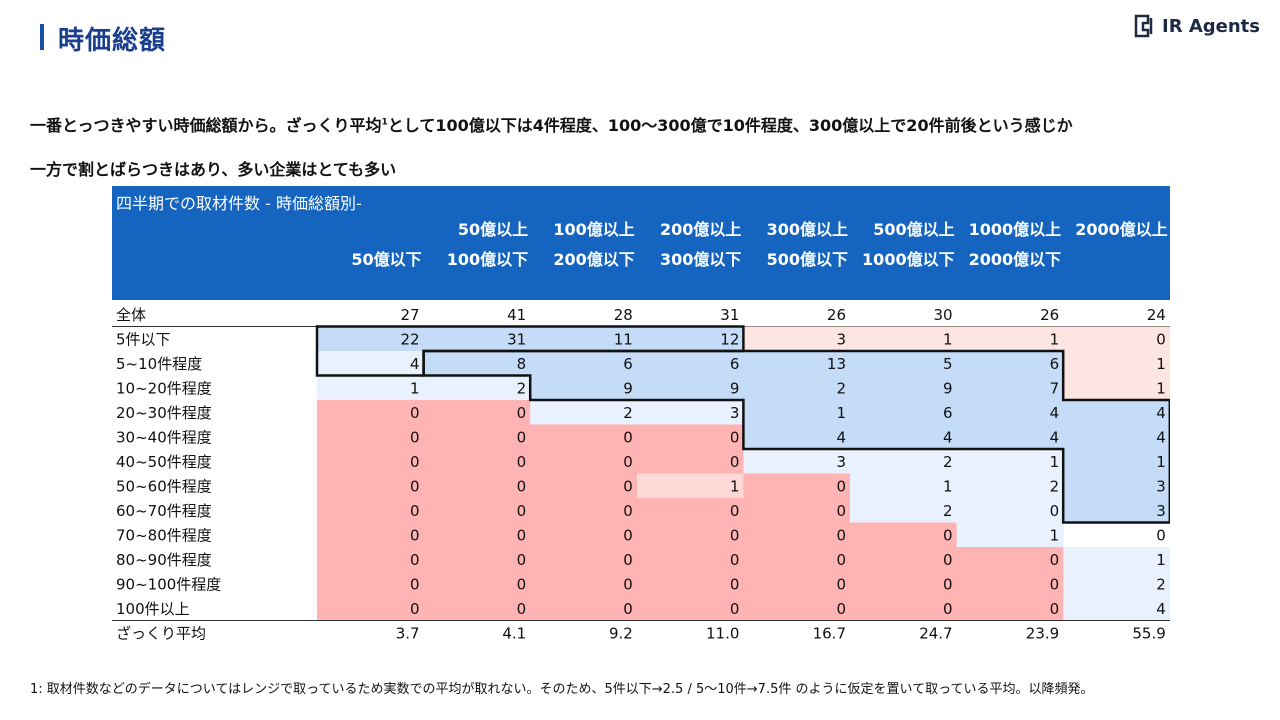 Image resolution: width=1280 pixels, height=720 pixels. What do you see at coordinates (700, 259) in the screenshot?
I see `column-header-l2: 300億以下` at bounding box center [700, 259].